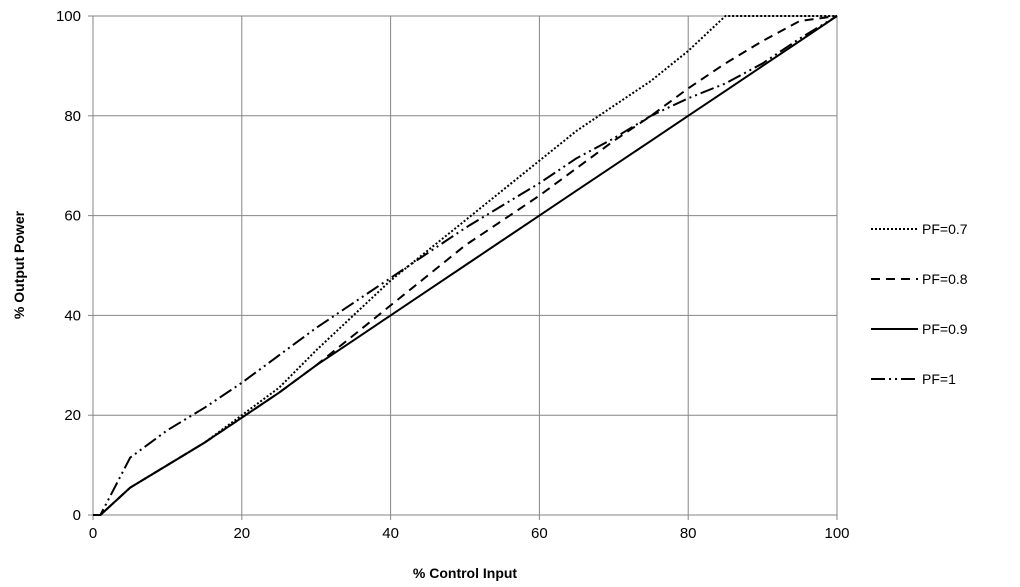  Describe the element at coordinates (945, 279) in the screenshot. I see `legend-label: PF=0.8` at that location.